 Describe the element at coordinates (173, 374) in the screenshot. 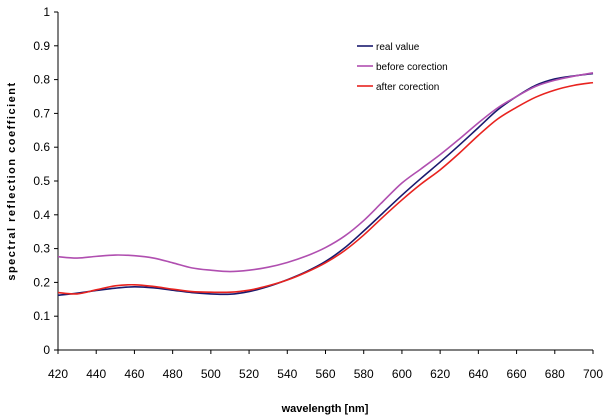

I see `x-tick-label: 480` at that location.